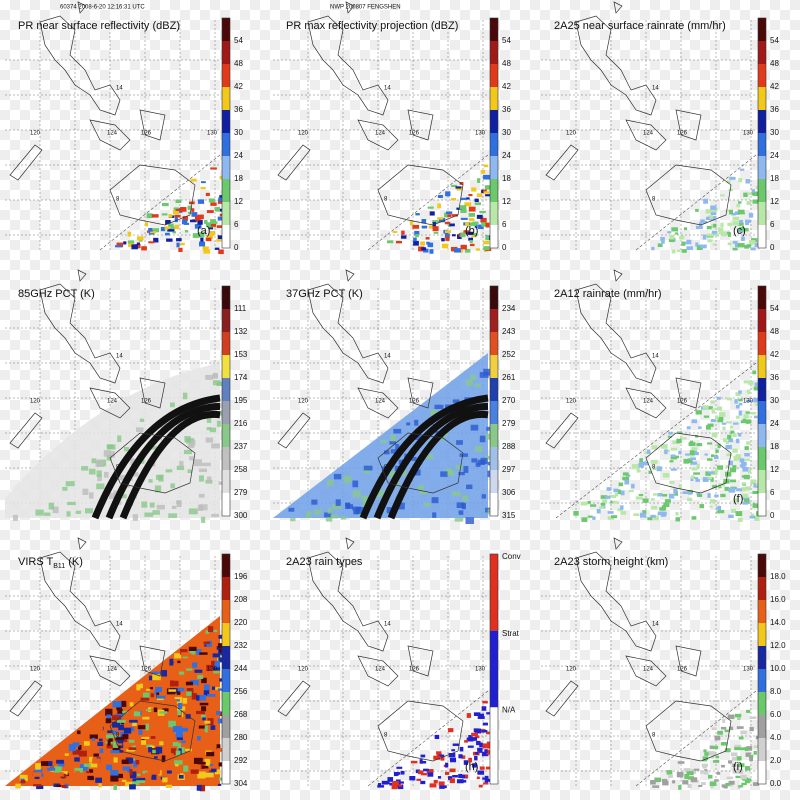  I want to click on colorbar-tick-label: N/A, so click(509, 709).